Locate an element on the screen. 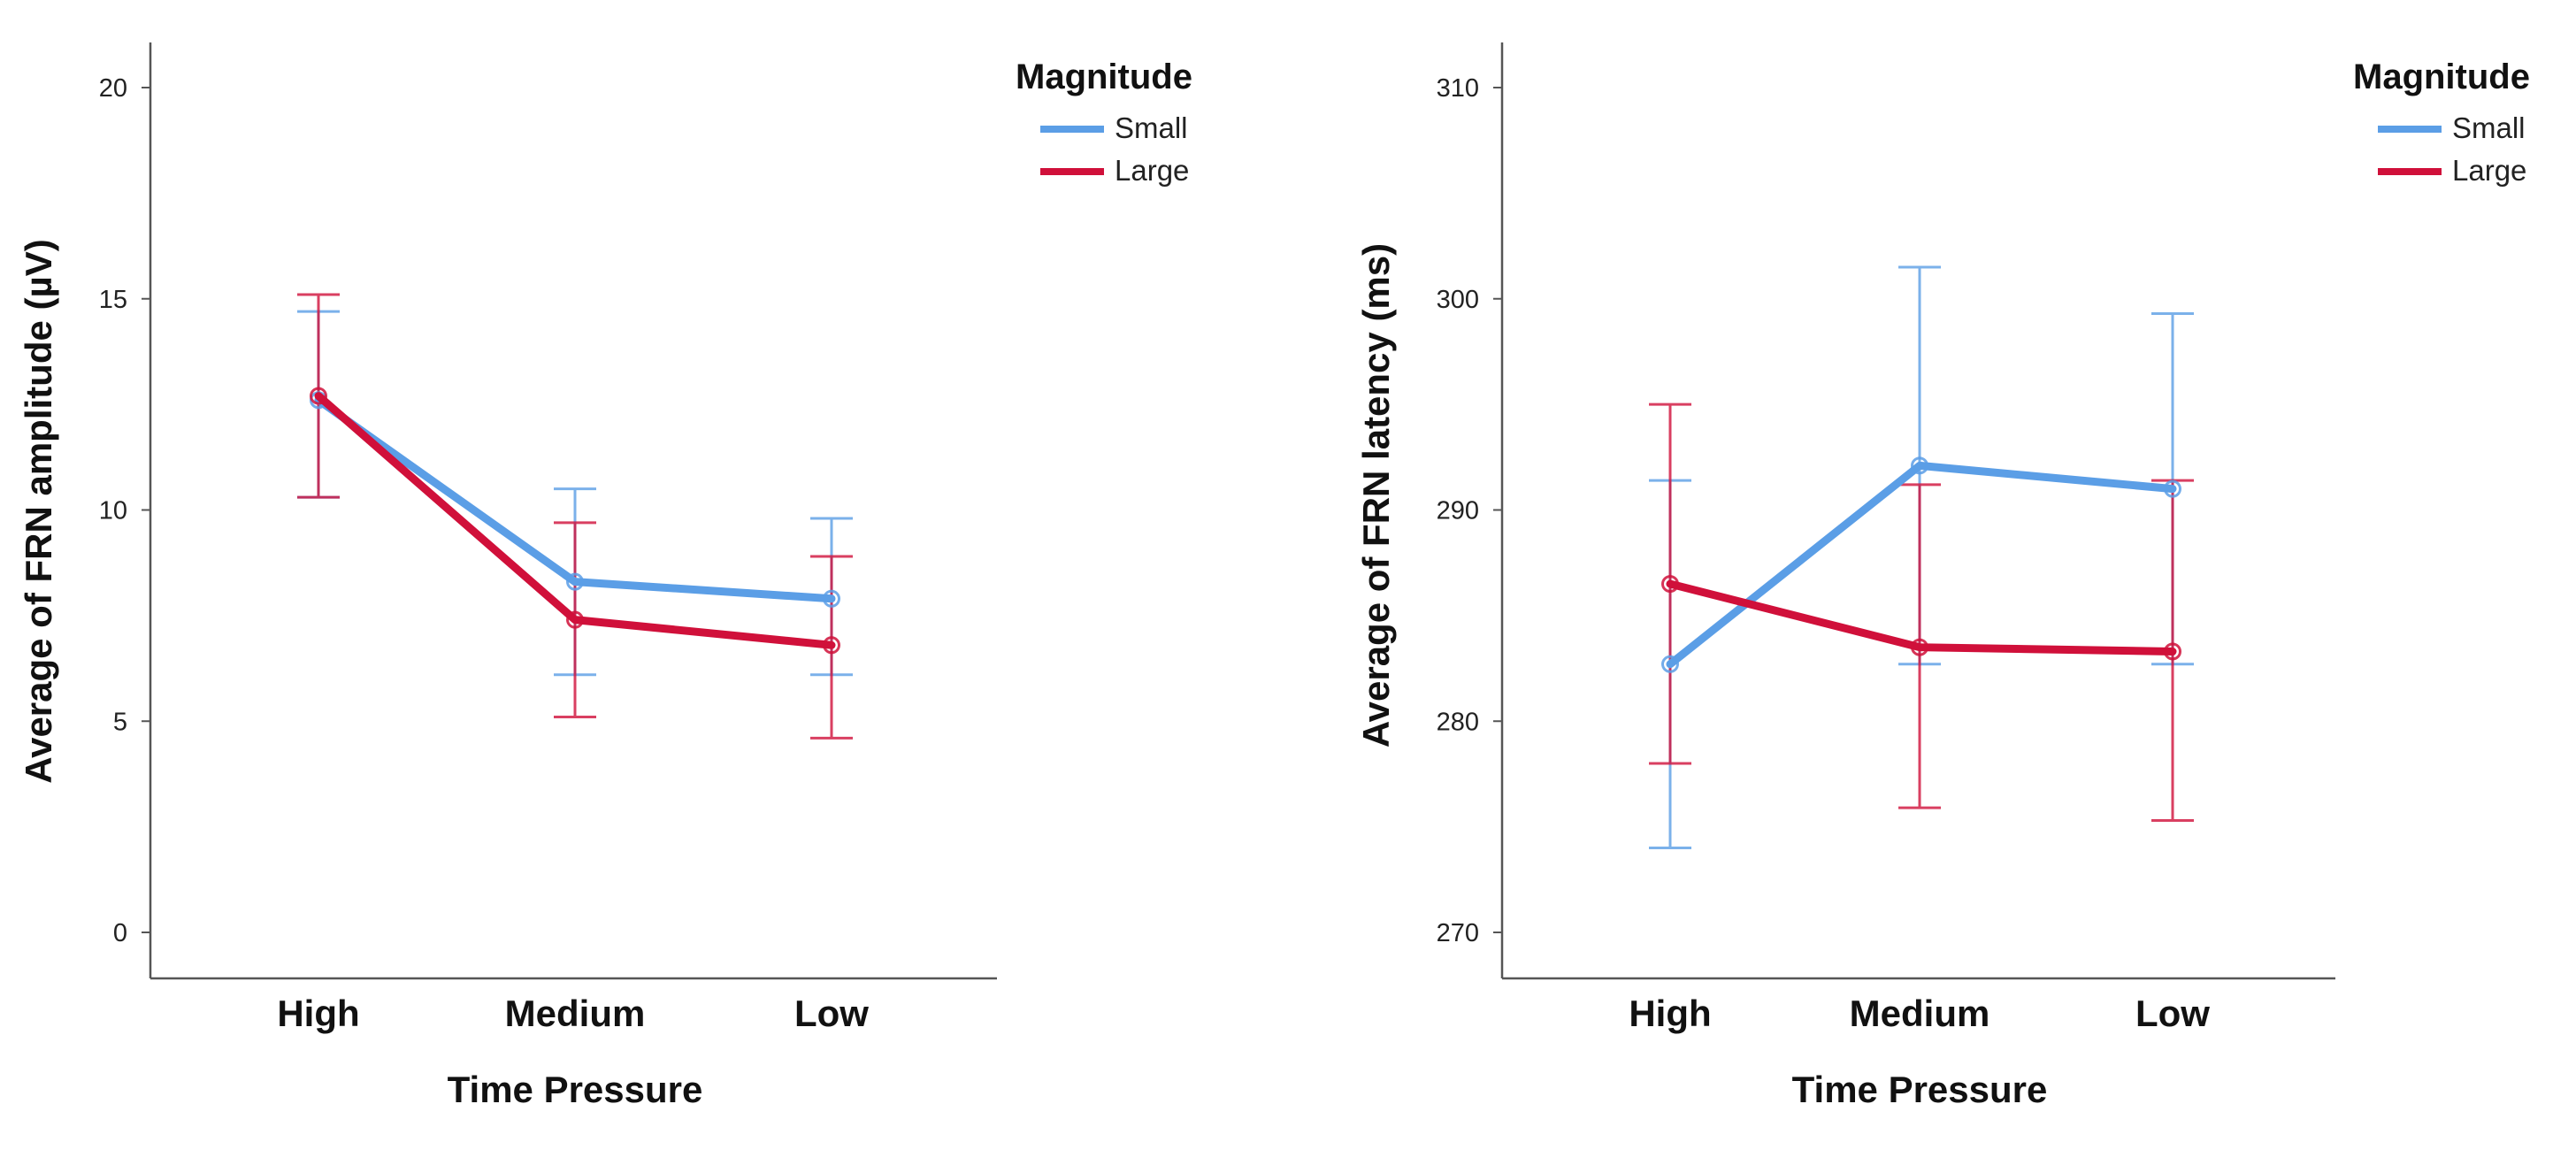 Image resolution: width=2576 pixels, height=1150 pixels. error-bars-small is located at coordinates (1921, 557).